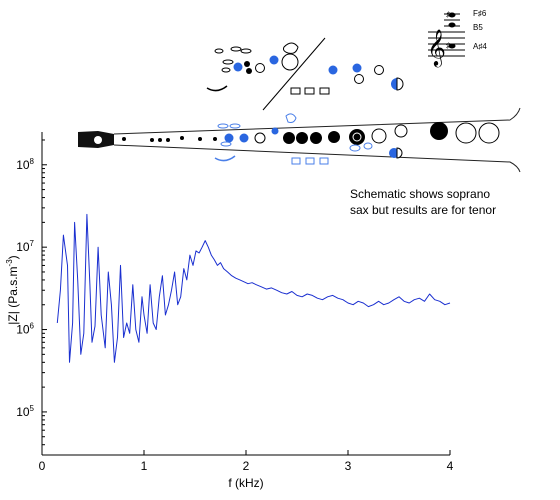 This screenshot has height=500, width=560. What do you see at coordinates (478, 27) in the screenshot?
I see `note-label-b5: B5` at bounding box center [478, 27].